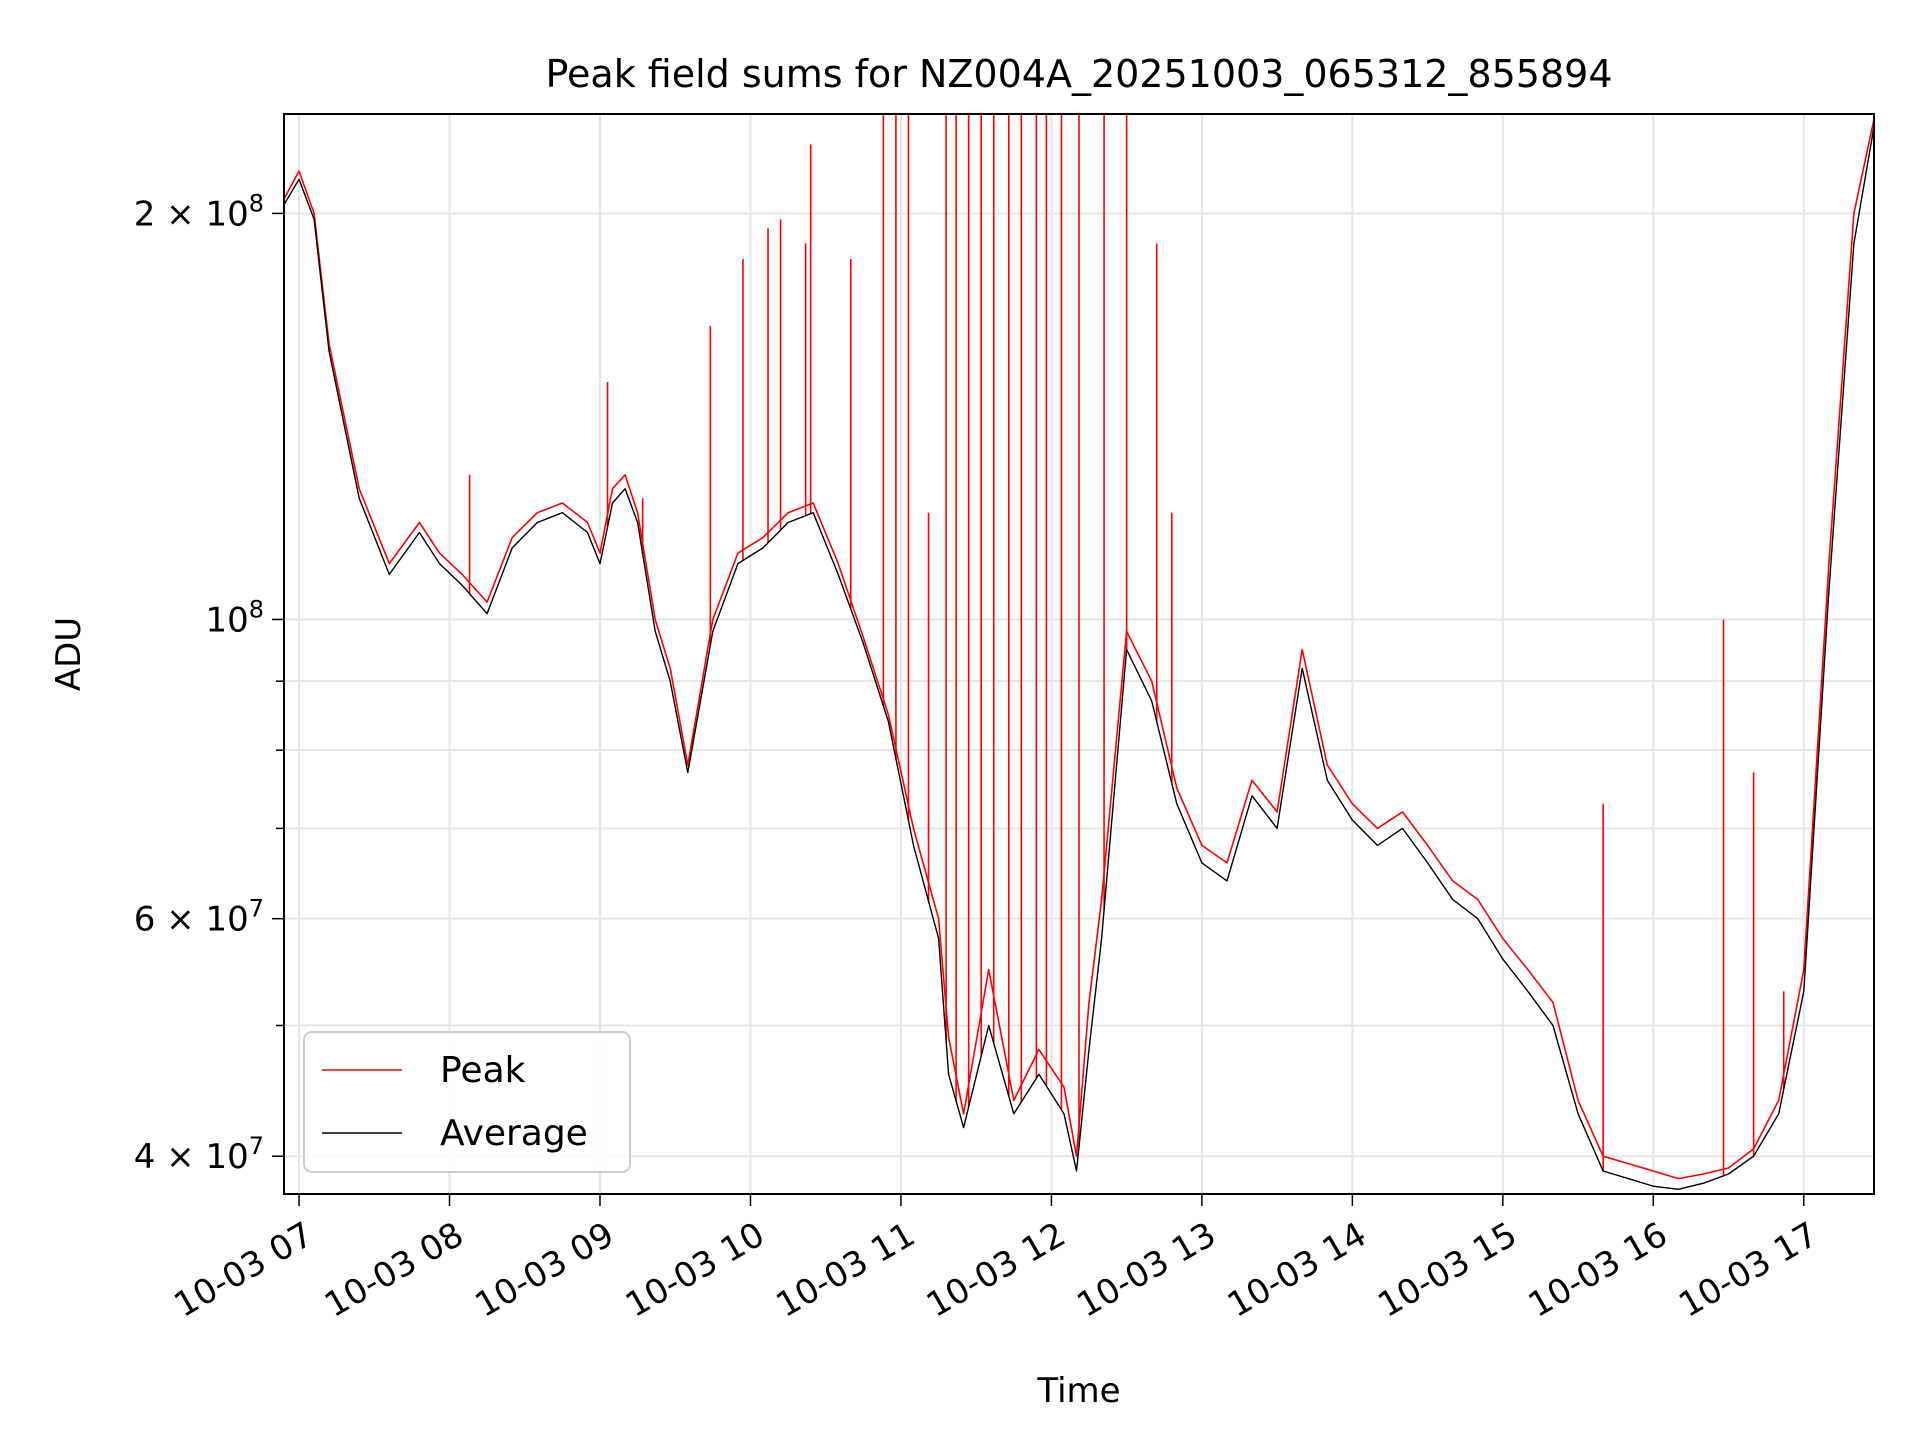  Describe the element at coordinates (483, 1070) in the screenshot. I see `legend-peak-label: Peak` at that location.